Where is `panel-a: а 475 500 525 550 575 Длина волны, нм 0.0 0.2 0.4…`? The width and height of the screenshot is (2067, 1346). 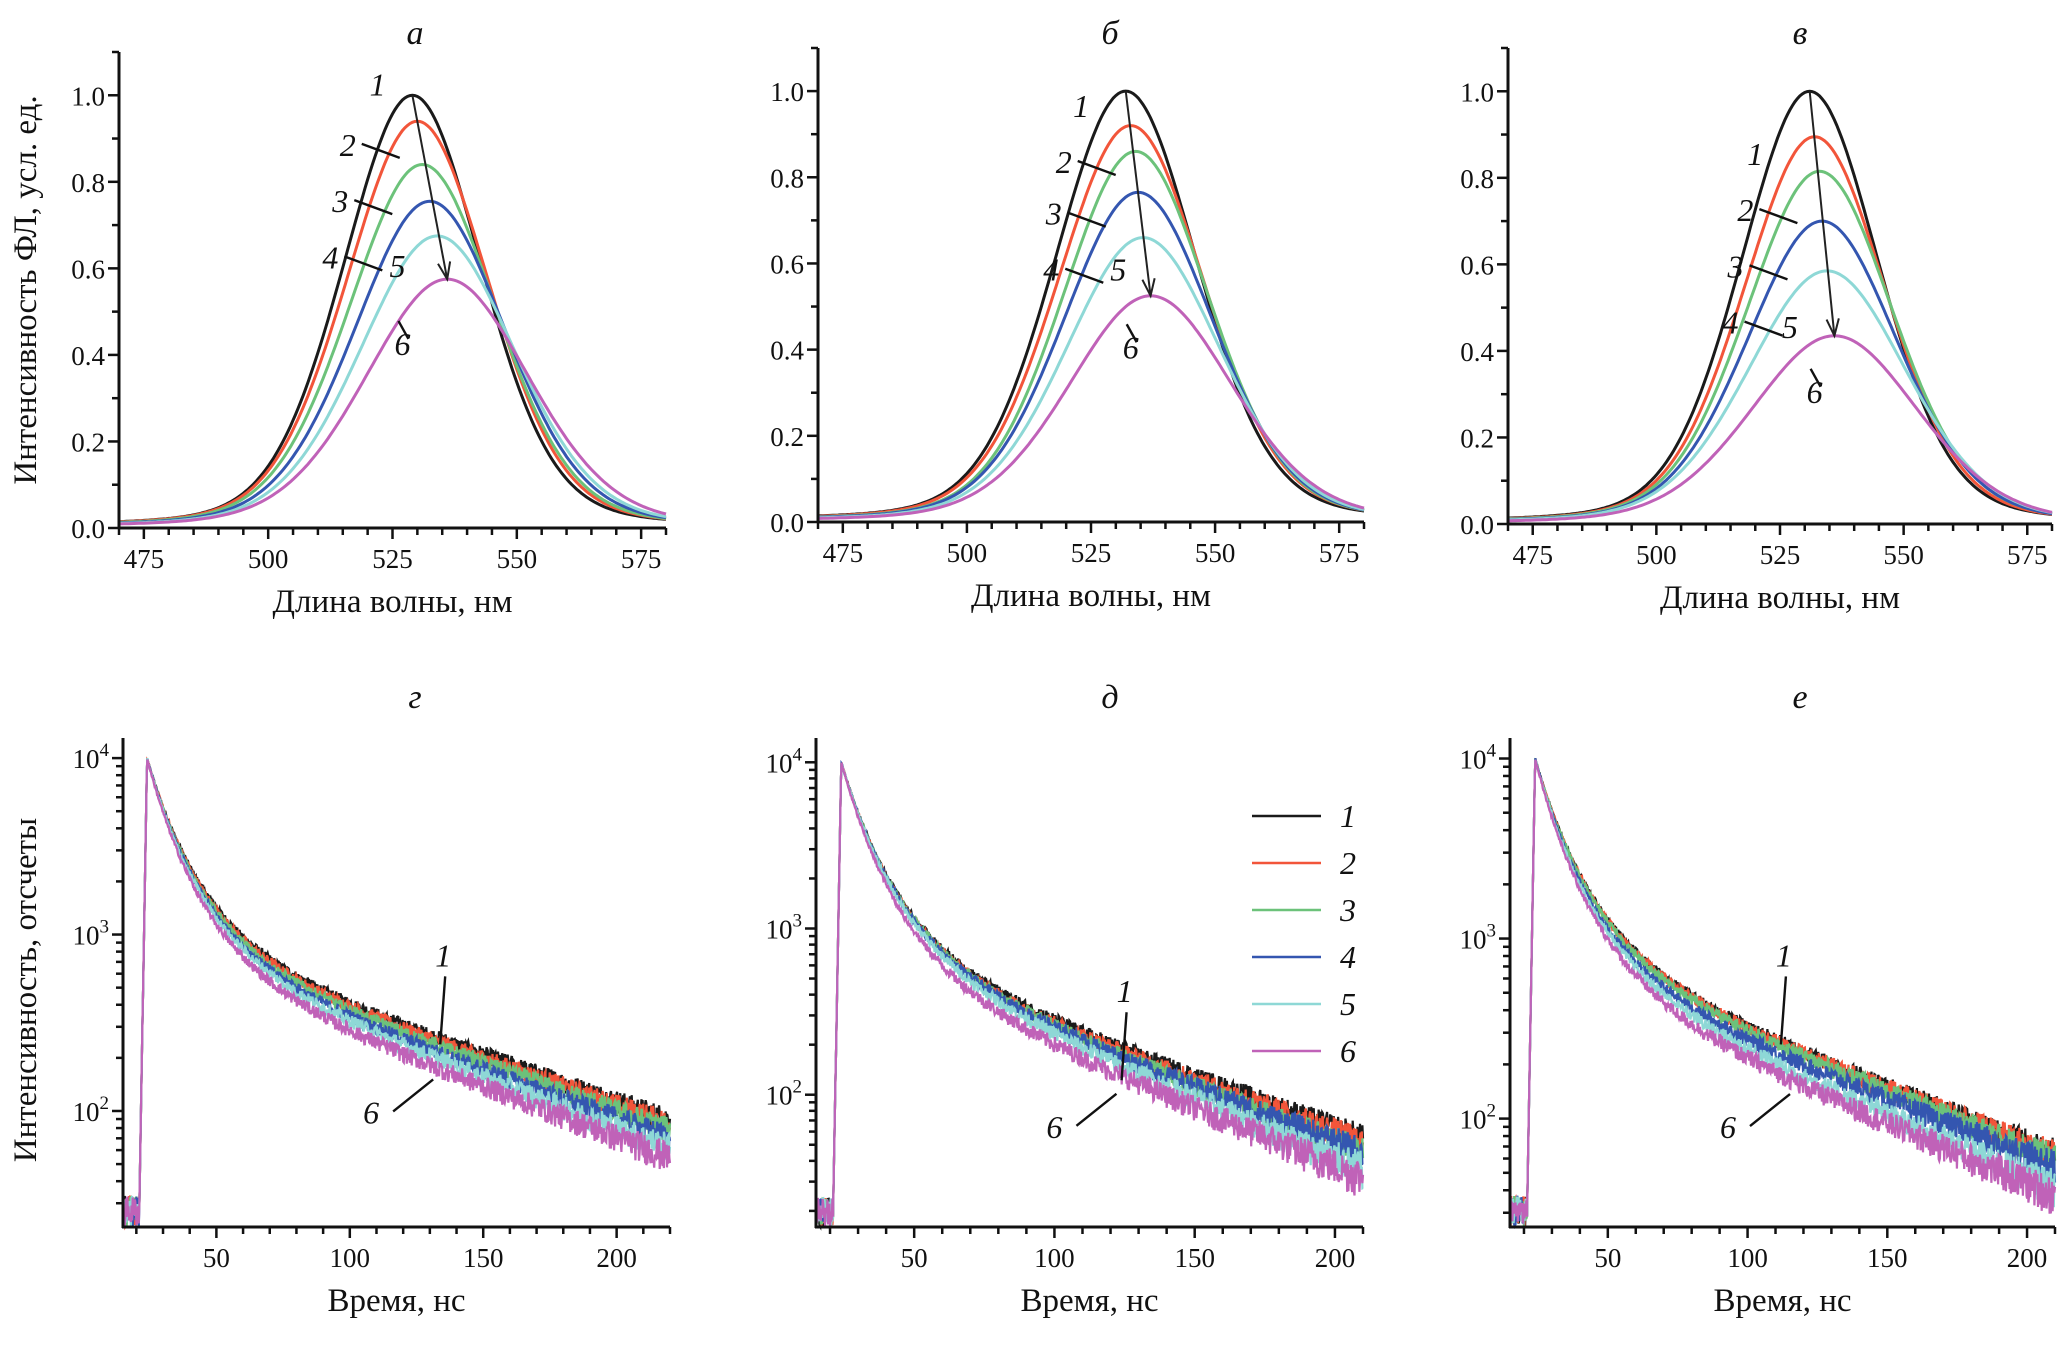 panel-a: а 475 500 525 550 575 Длина волны, нм 0.0 0.2 0.4… is located at coordinates (369, 317).